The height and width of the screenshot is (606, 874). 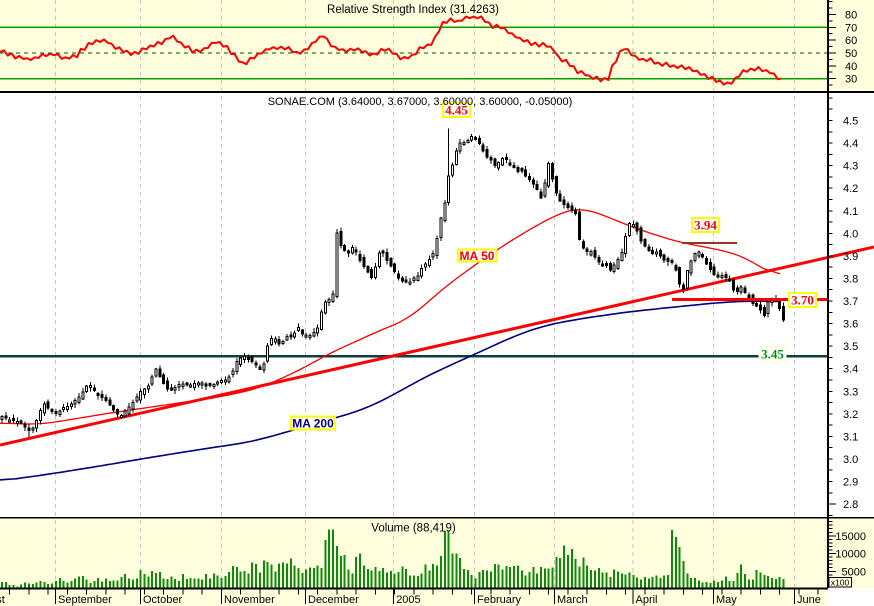 I want to click on svg-text: 3.7, so click(x=850, y=302).